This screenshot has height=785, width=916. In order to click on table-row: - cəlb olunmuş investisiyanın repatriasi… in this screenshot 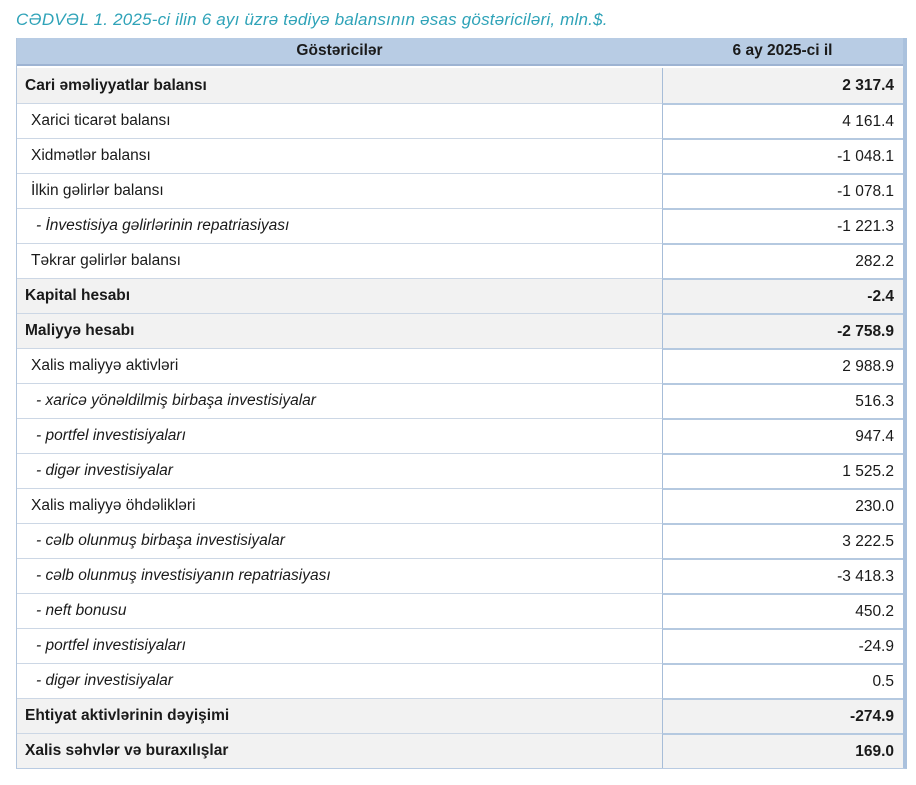, I will do `click(460, 575)`.